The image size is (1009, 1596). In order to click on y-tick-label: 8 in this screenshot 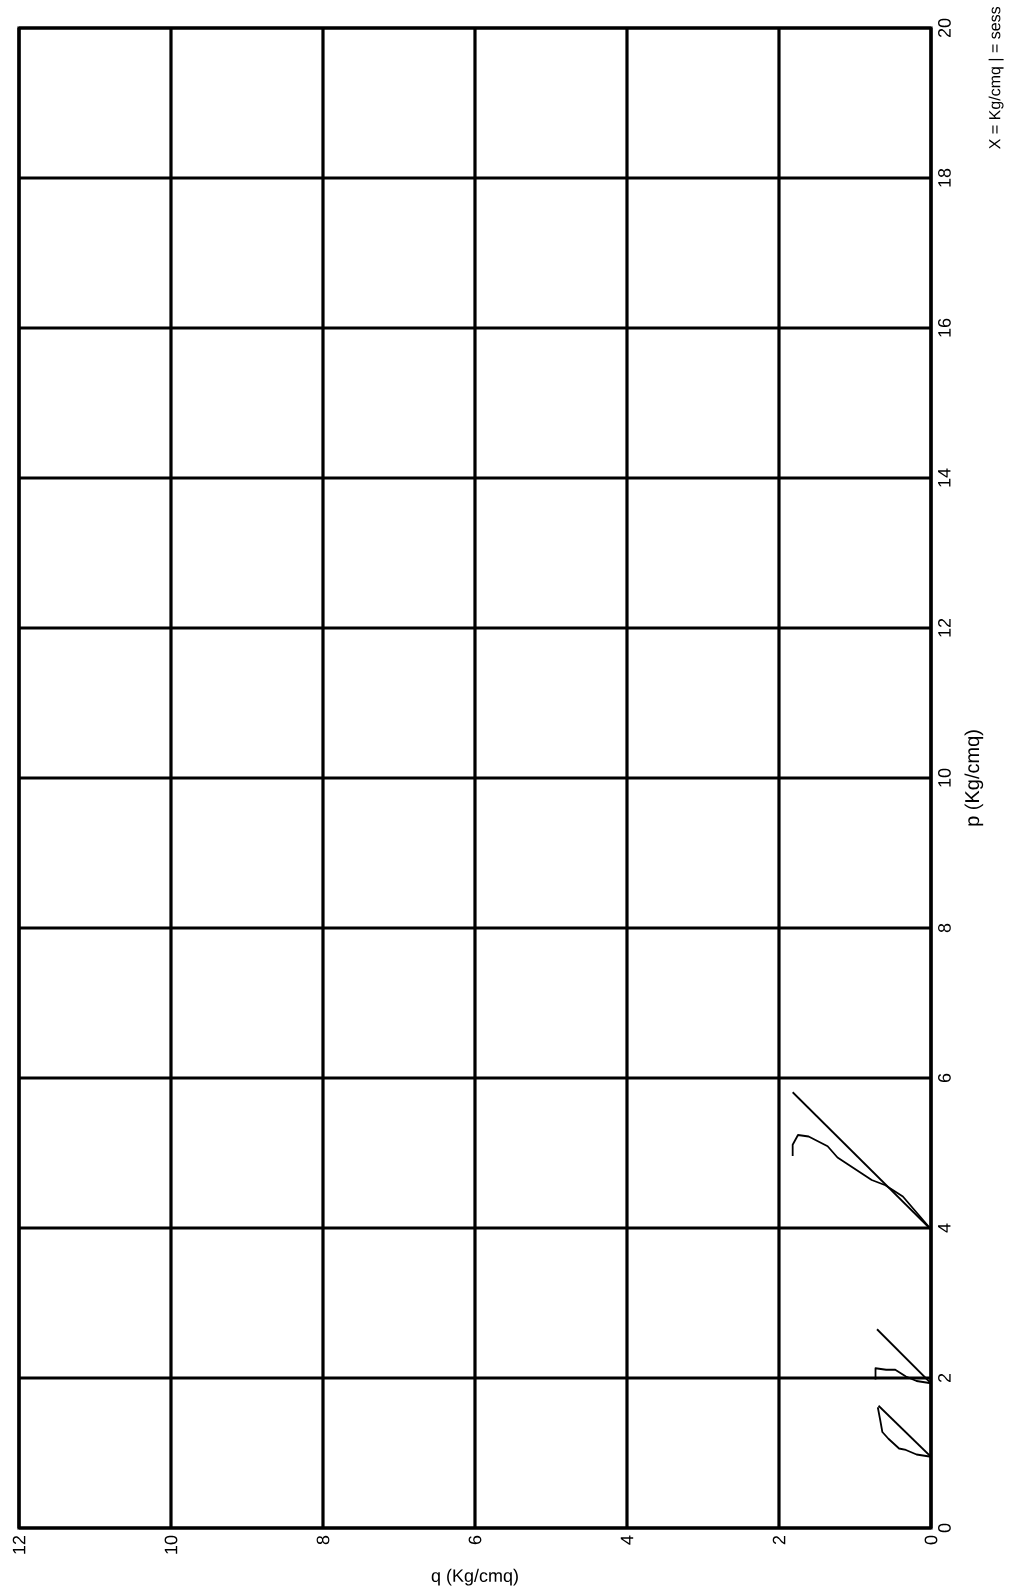, I will do `click(944, 928)`.